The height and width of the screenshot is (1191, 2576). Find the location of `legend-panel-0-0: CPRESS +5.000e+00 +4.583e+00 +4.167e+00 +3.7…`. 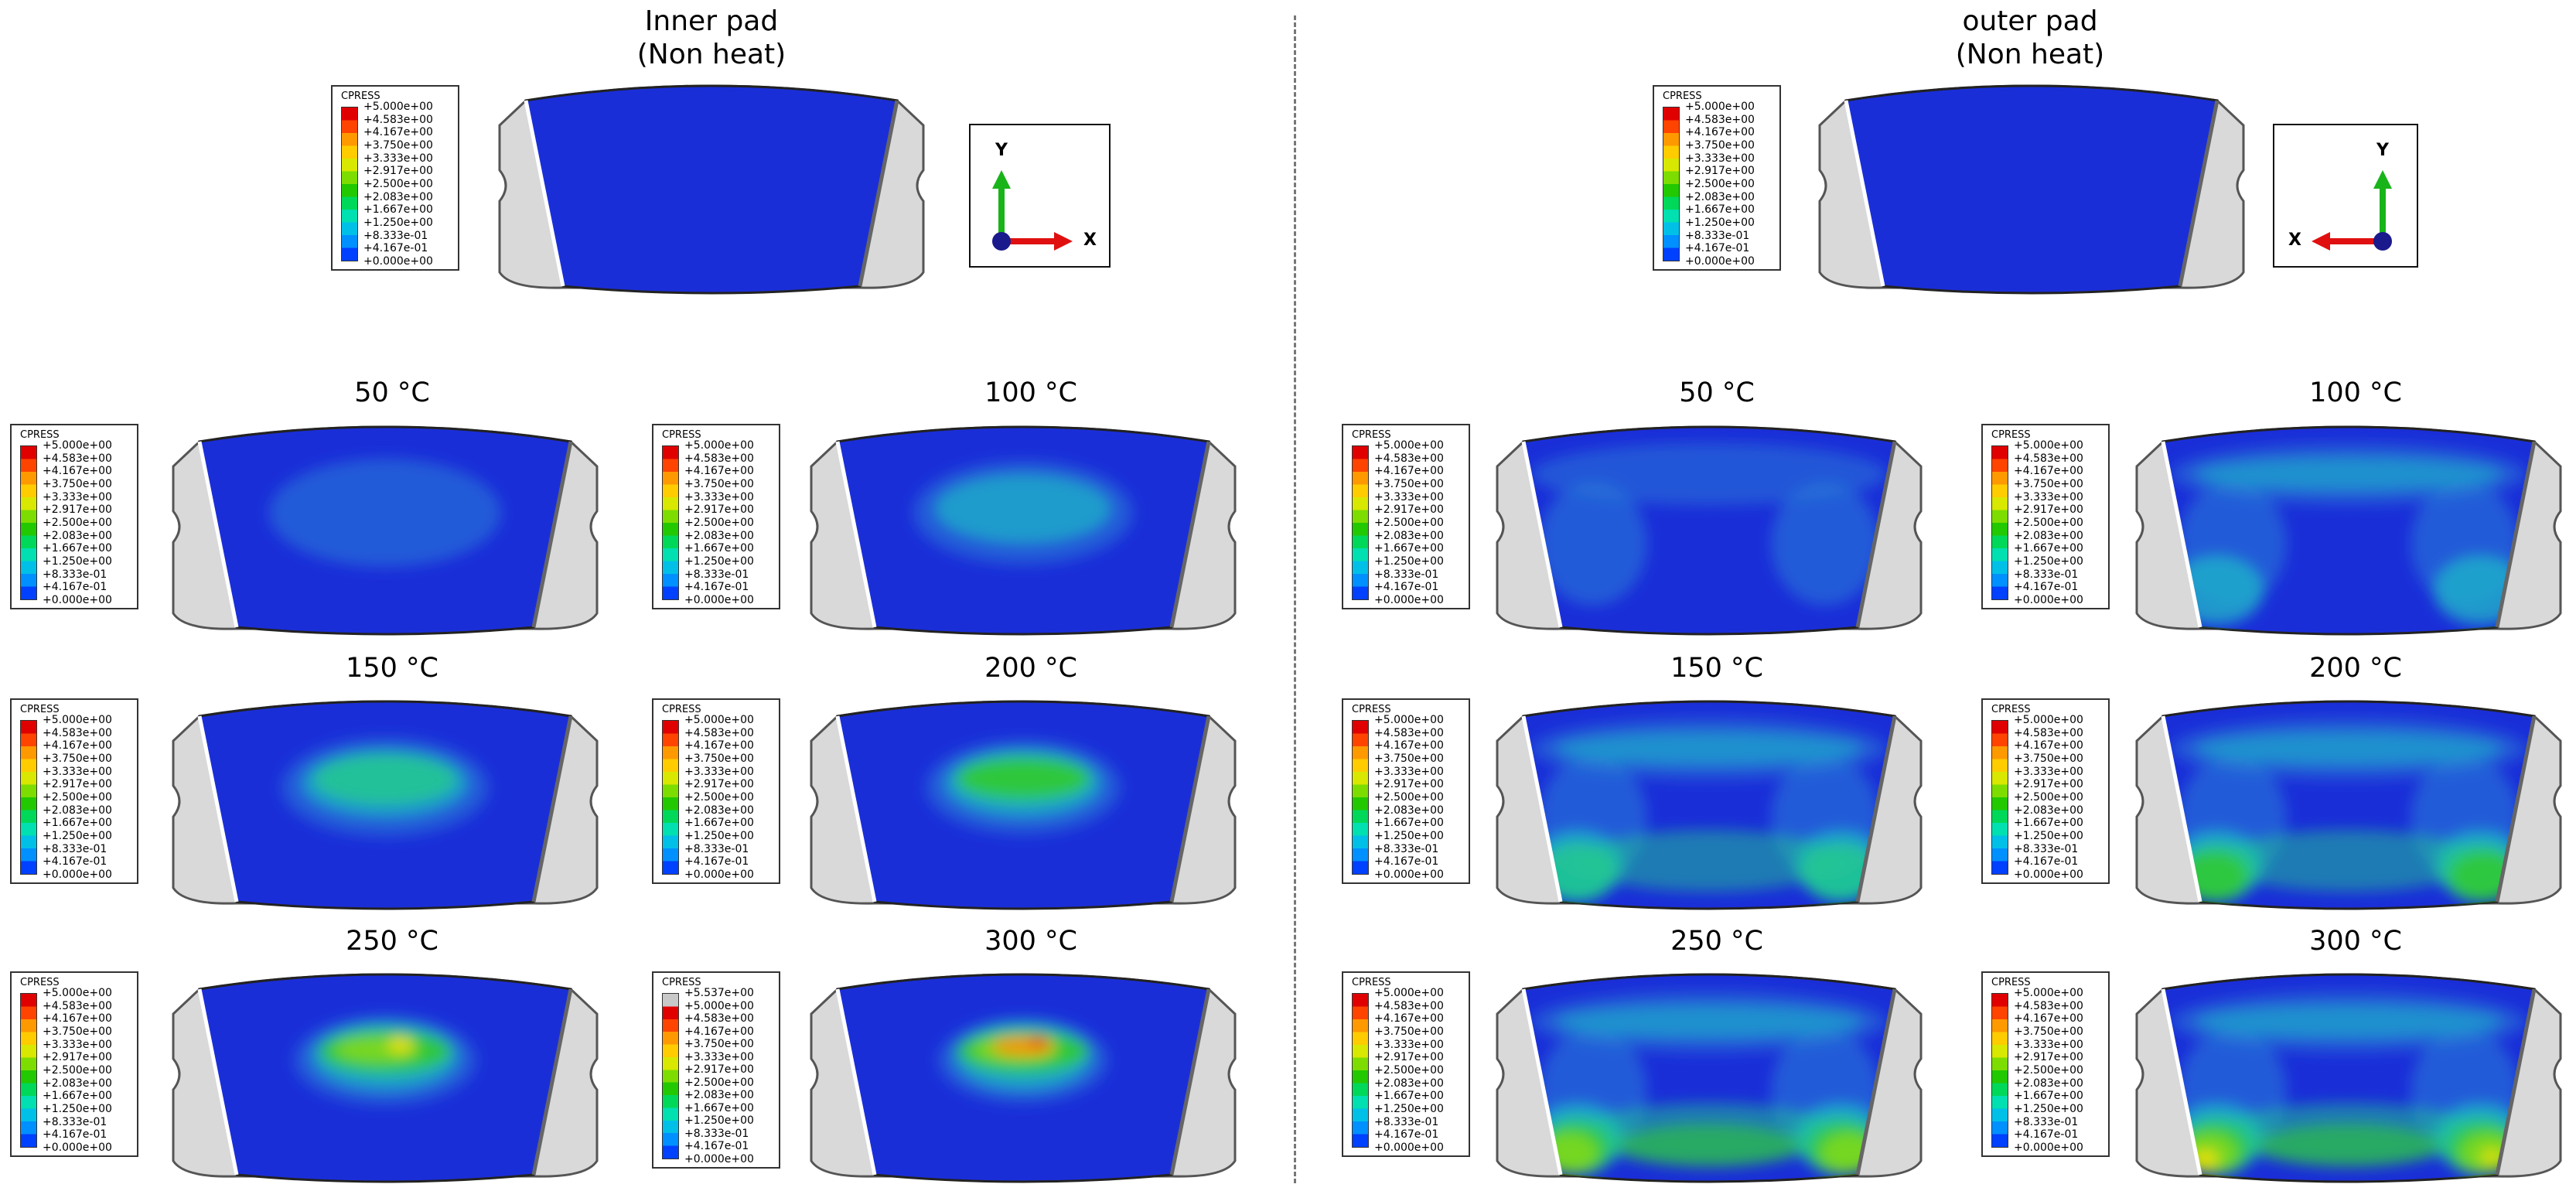

legend-panel-0-0: CPRESS +5.000e+00 +4.583e+00 +4.167e+00 +3.7… is located at coordinates (74, 516).